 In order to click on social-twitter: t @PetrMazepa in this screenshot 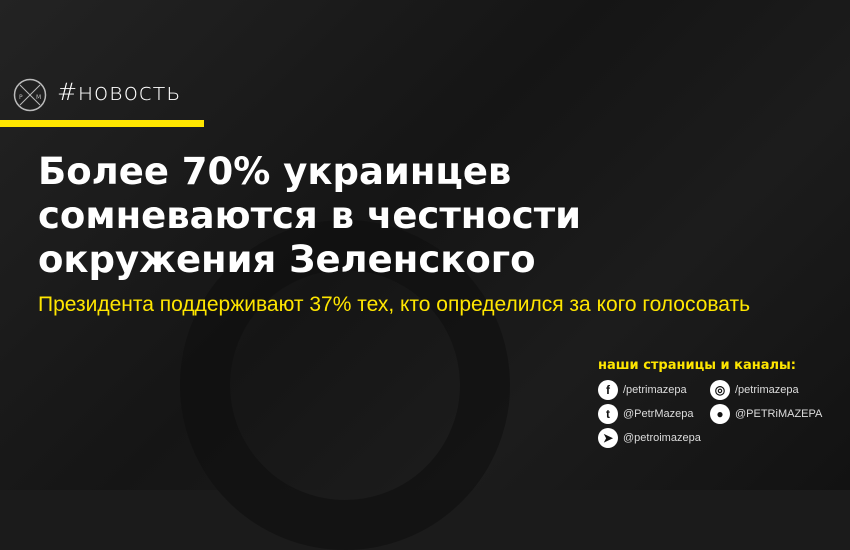, I will do `click(645, 414)`.